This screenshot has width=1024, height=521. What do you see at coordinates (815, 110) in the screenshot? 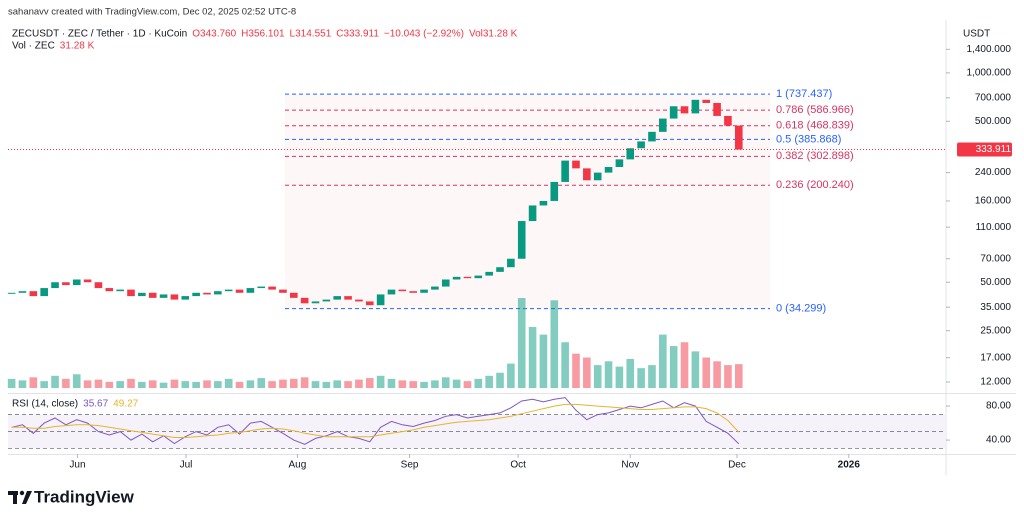
I see `fib-label: 0.786 (586.966)` at bounding box center [815, 110].